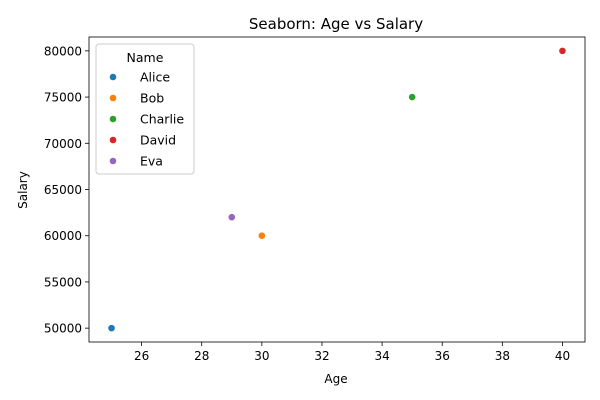  What do you see at coordinates (23, 190) in the screenshot?
I see `y-axis-label: Salary` at bounding box center [23, 190].